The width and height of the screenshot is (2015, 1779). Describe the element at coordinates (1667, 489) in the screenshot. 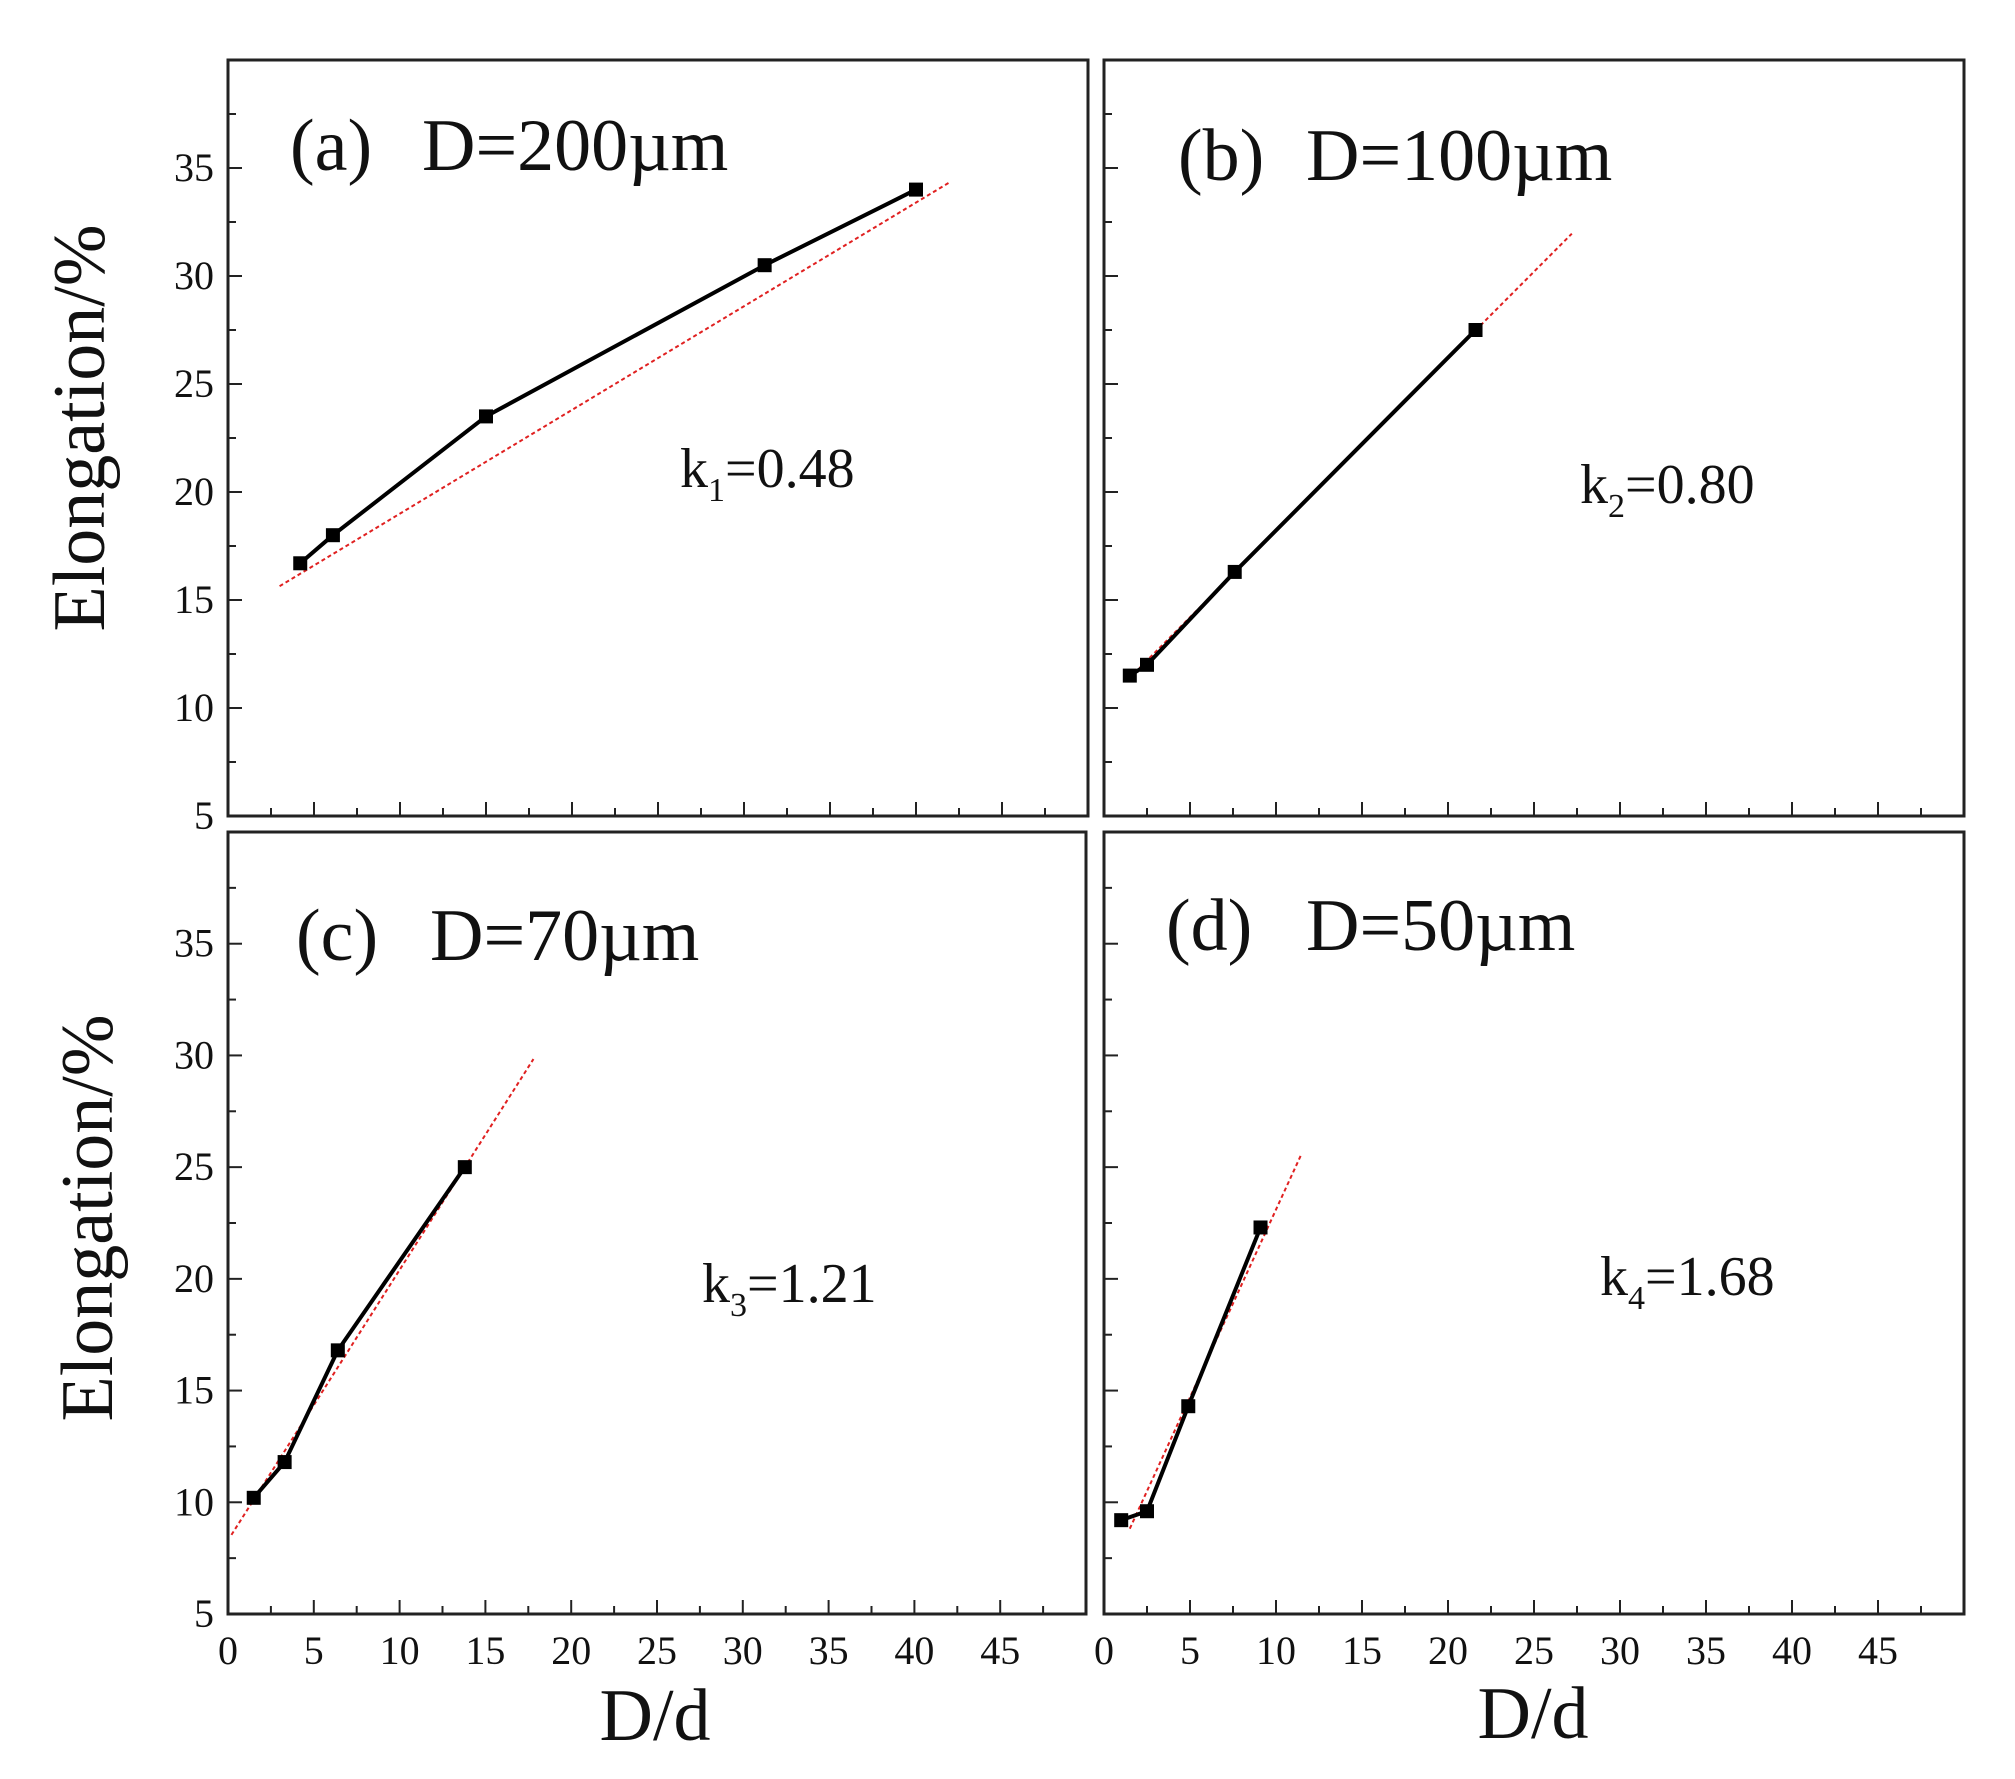

I see `slope-annotation: k2=0.80` at that location.